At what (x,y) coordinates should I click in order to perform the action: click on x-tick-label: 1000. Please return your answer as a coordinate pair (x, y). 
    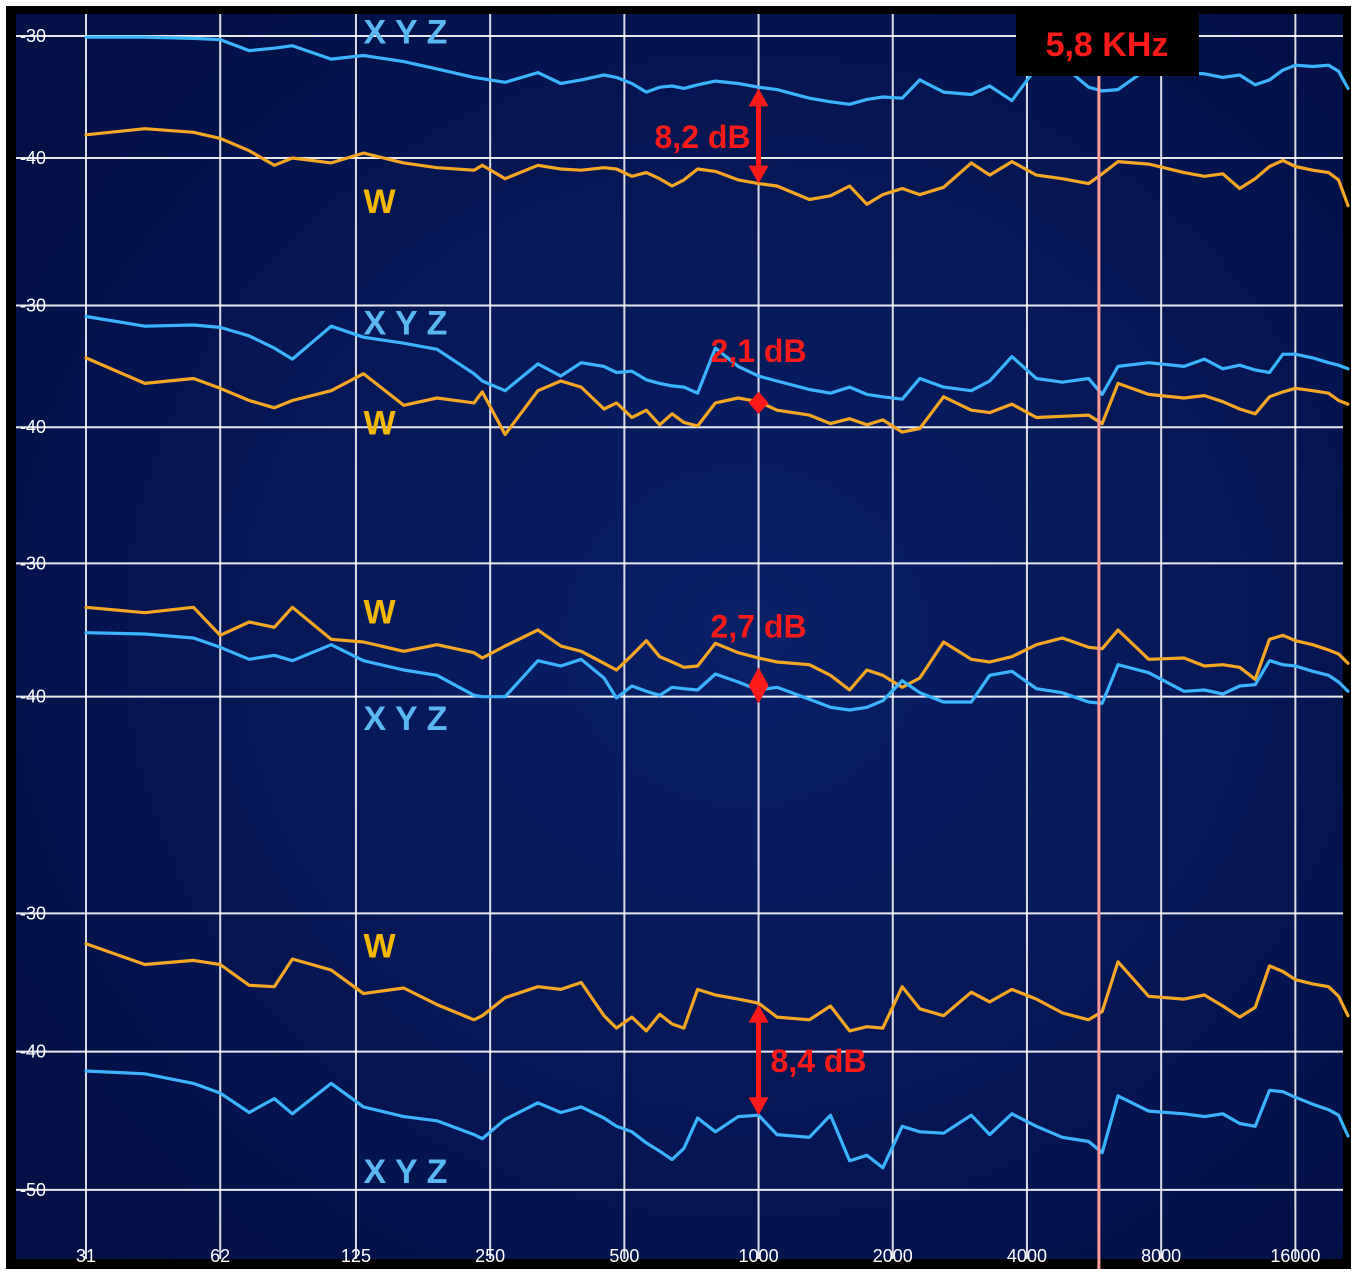
    Looking at the image, I should click on (759, 1256).